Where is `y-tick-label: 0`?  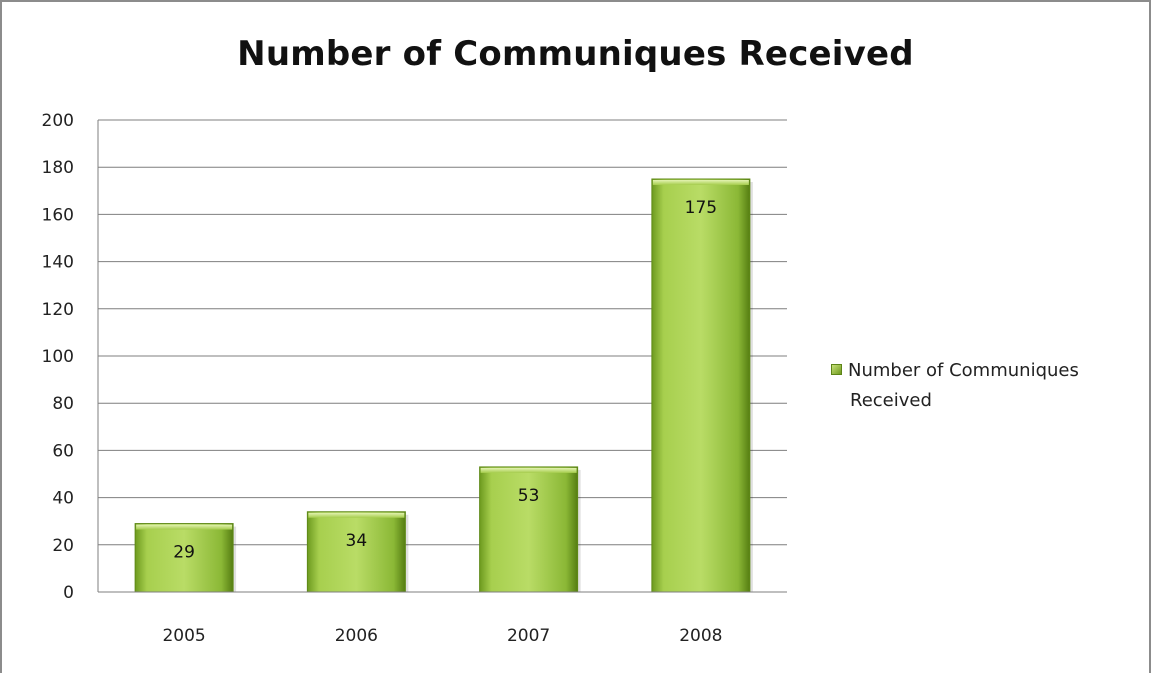 y-tick-label: 0 is located at coordinates (68, 593).